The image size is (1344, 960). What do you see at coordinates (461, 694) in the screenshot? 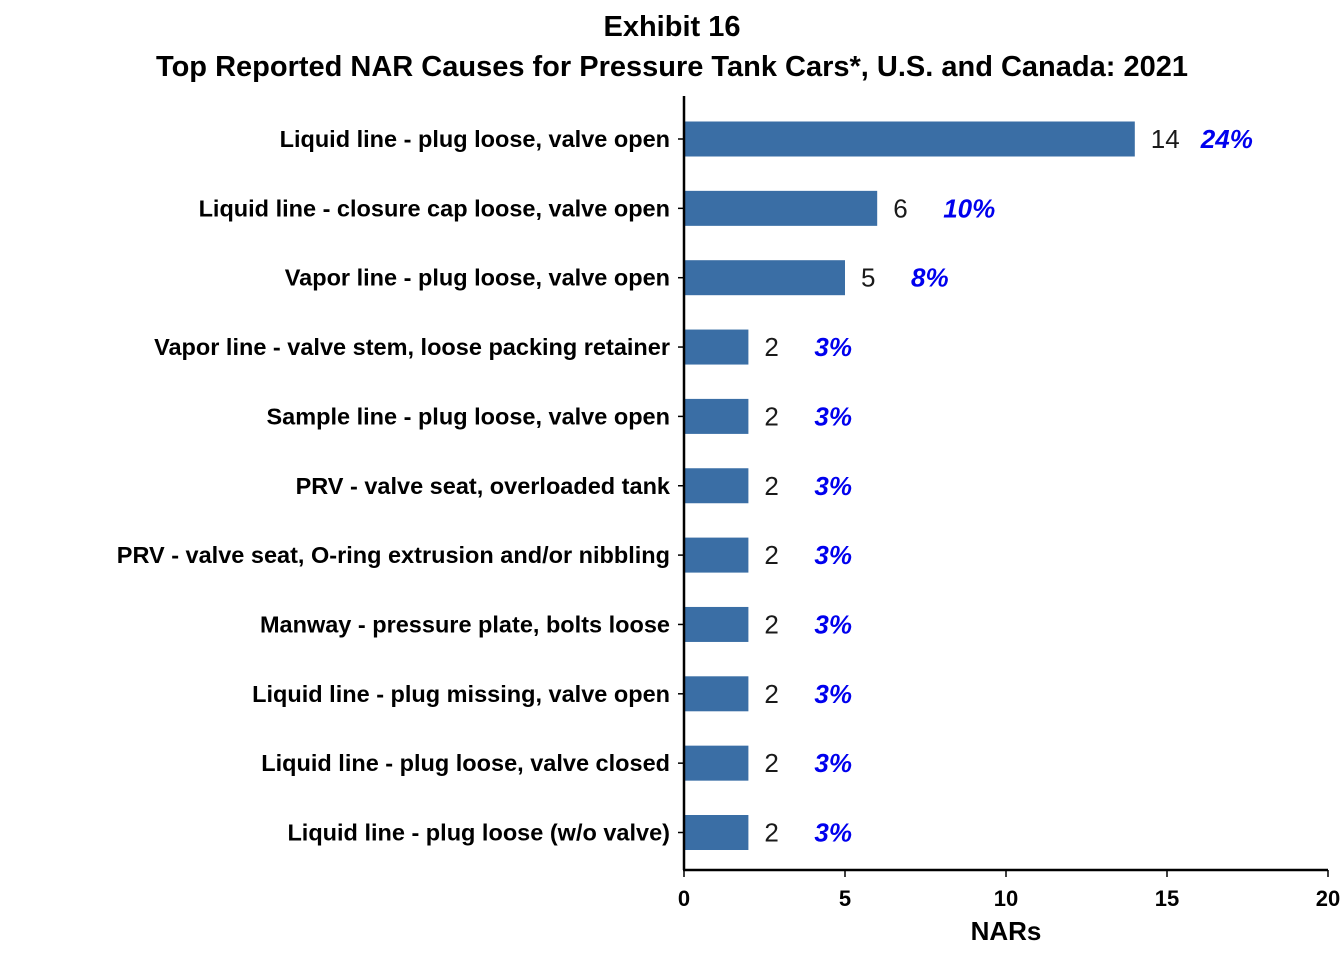
I see `category-label: Liquid line - plug missing, valve open` at bounding box center [461, 694].